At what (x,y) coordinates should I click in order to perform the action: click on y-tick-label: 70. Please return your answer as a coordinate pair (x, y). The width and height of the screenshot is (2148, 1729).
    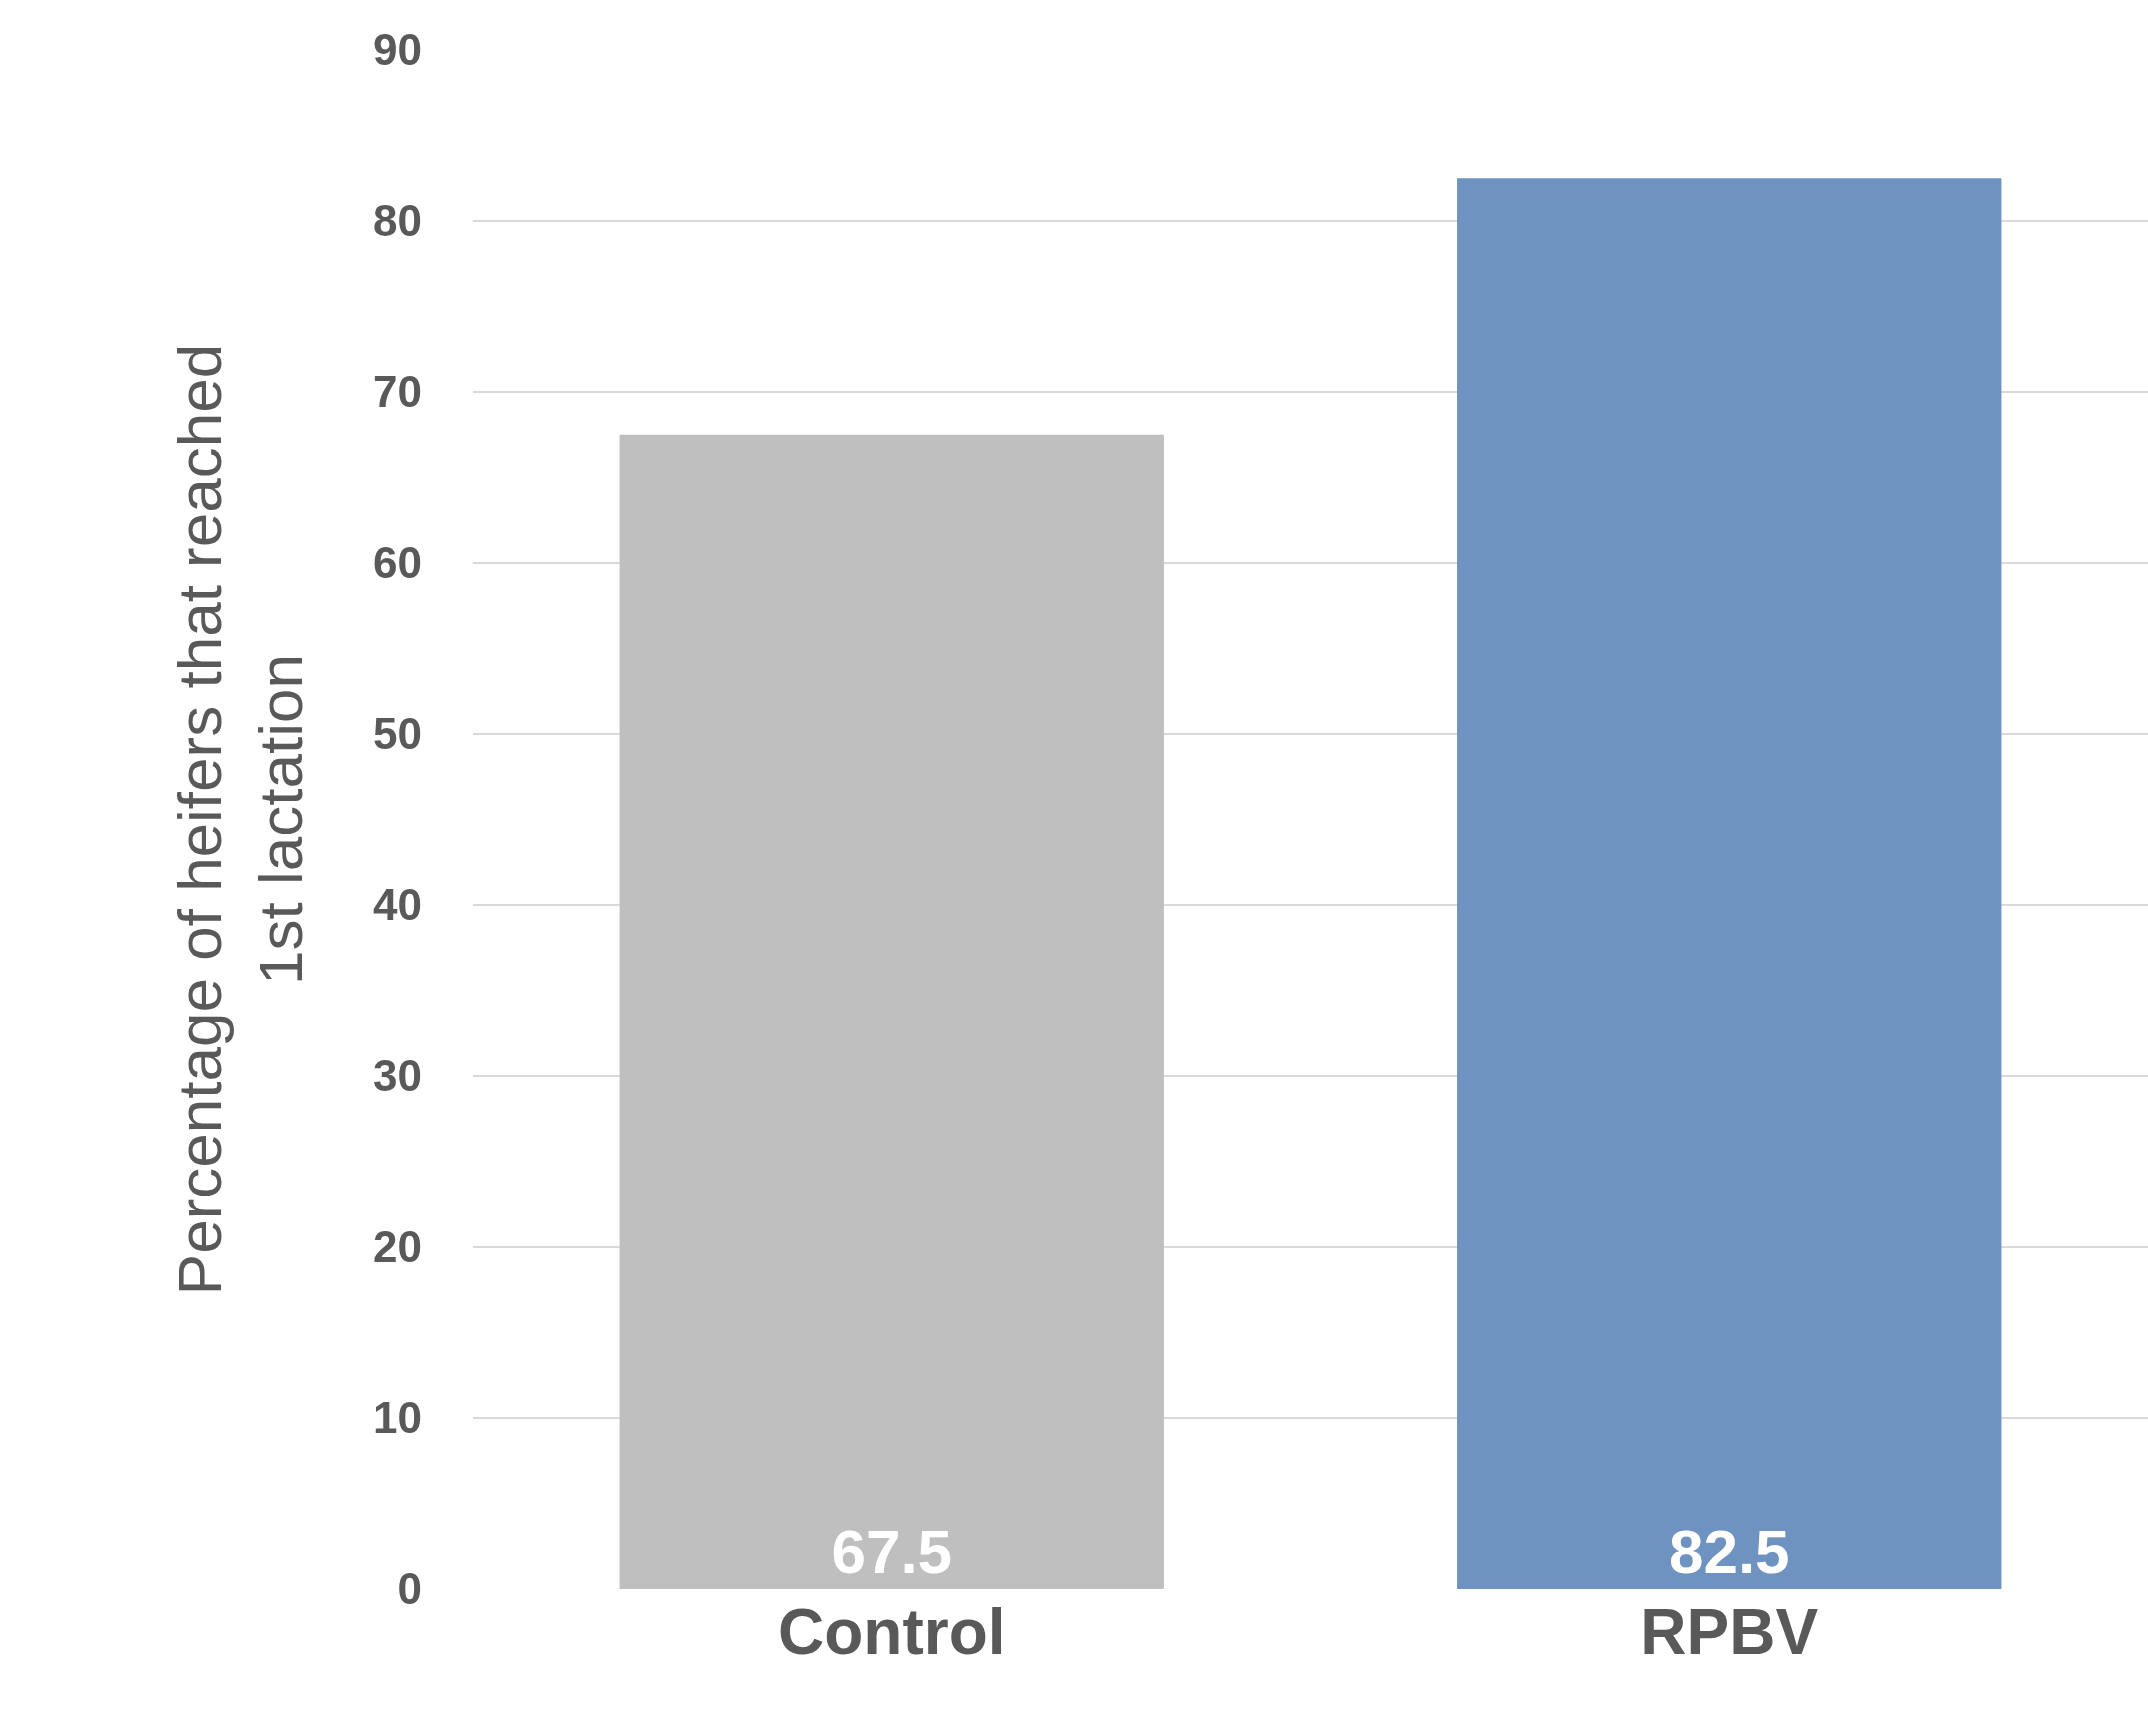
    Looking at the image, I should click on (397, 392).